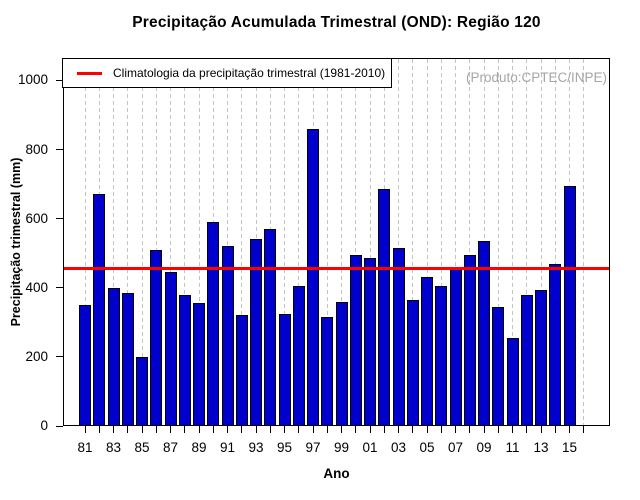 Image resolution: width=640 pixels, height=500 pixels. Describe the element at coordinates (170, 447) in the screenshot. I see `x-tick-label: 87` at that location.